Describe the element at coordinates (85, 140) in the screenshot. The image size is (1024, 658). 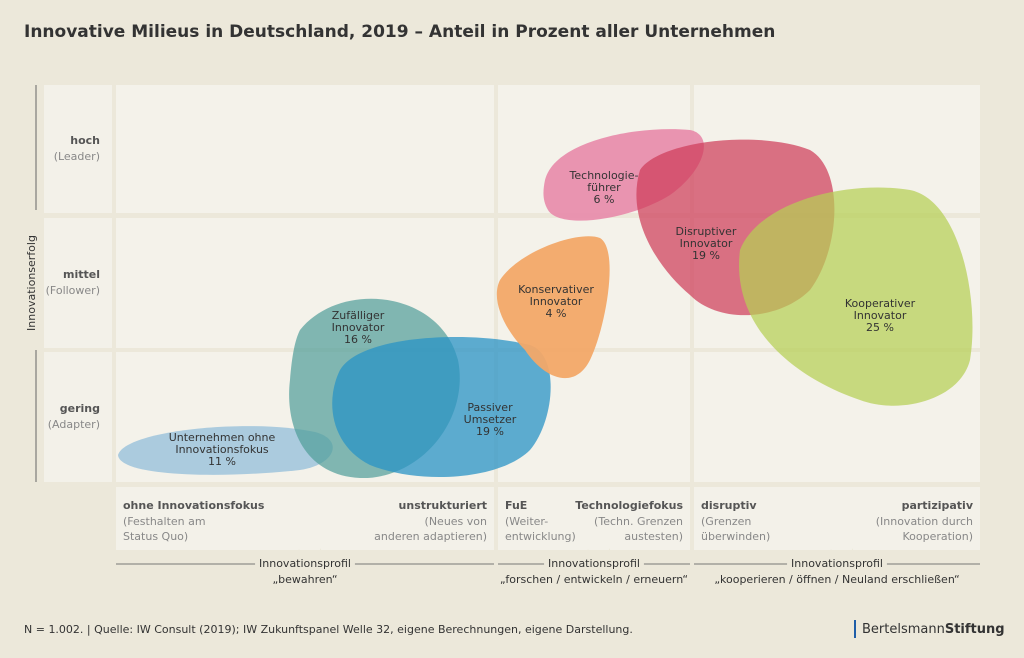
I see `row-label: hoch` at that location.